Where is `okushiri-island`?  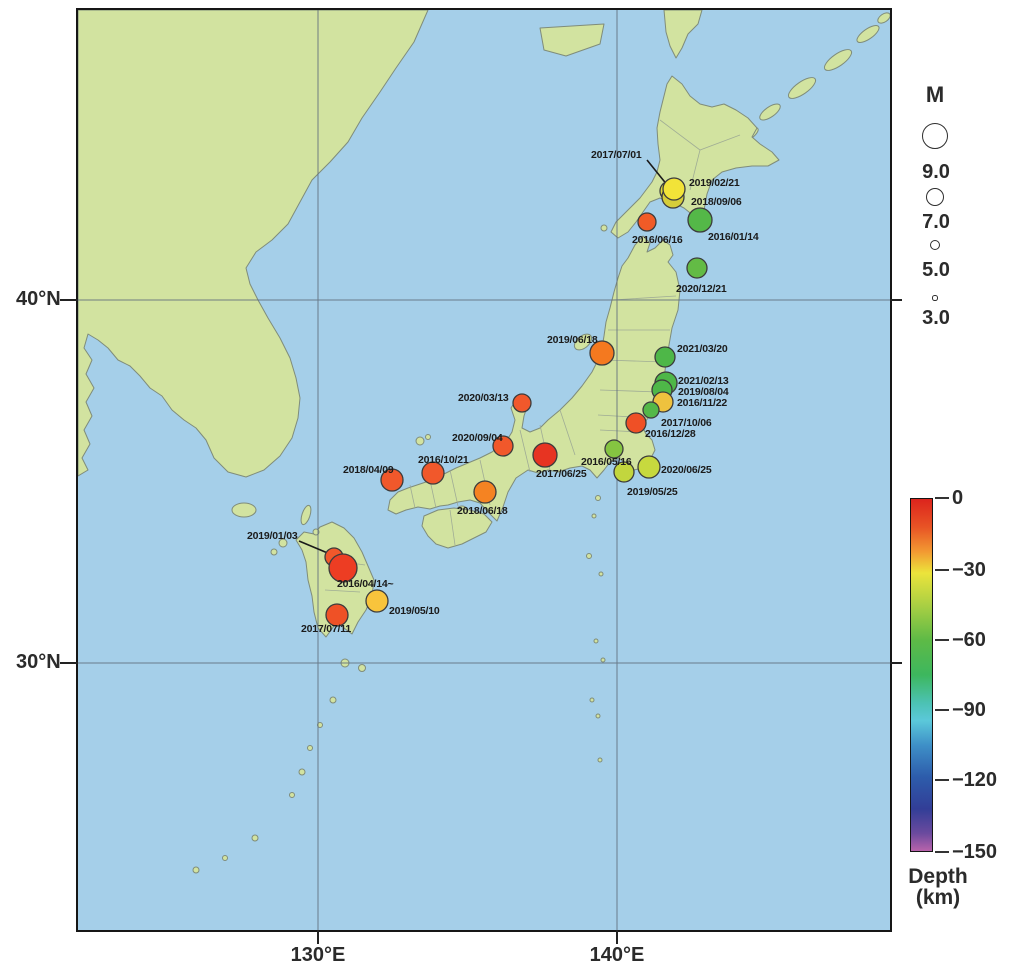
okushiri-island is located at coordinates (604, 228).